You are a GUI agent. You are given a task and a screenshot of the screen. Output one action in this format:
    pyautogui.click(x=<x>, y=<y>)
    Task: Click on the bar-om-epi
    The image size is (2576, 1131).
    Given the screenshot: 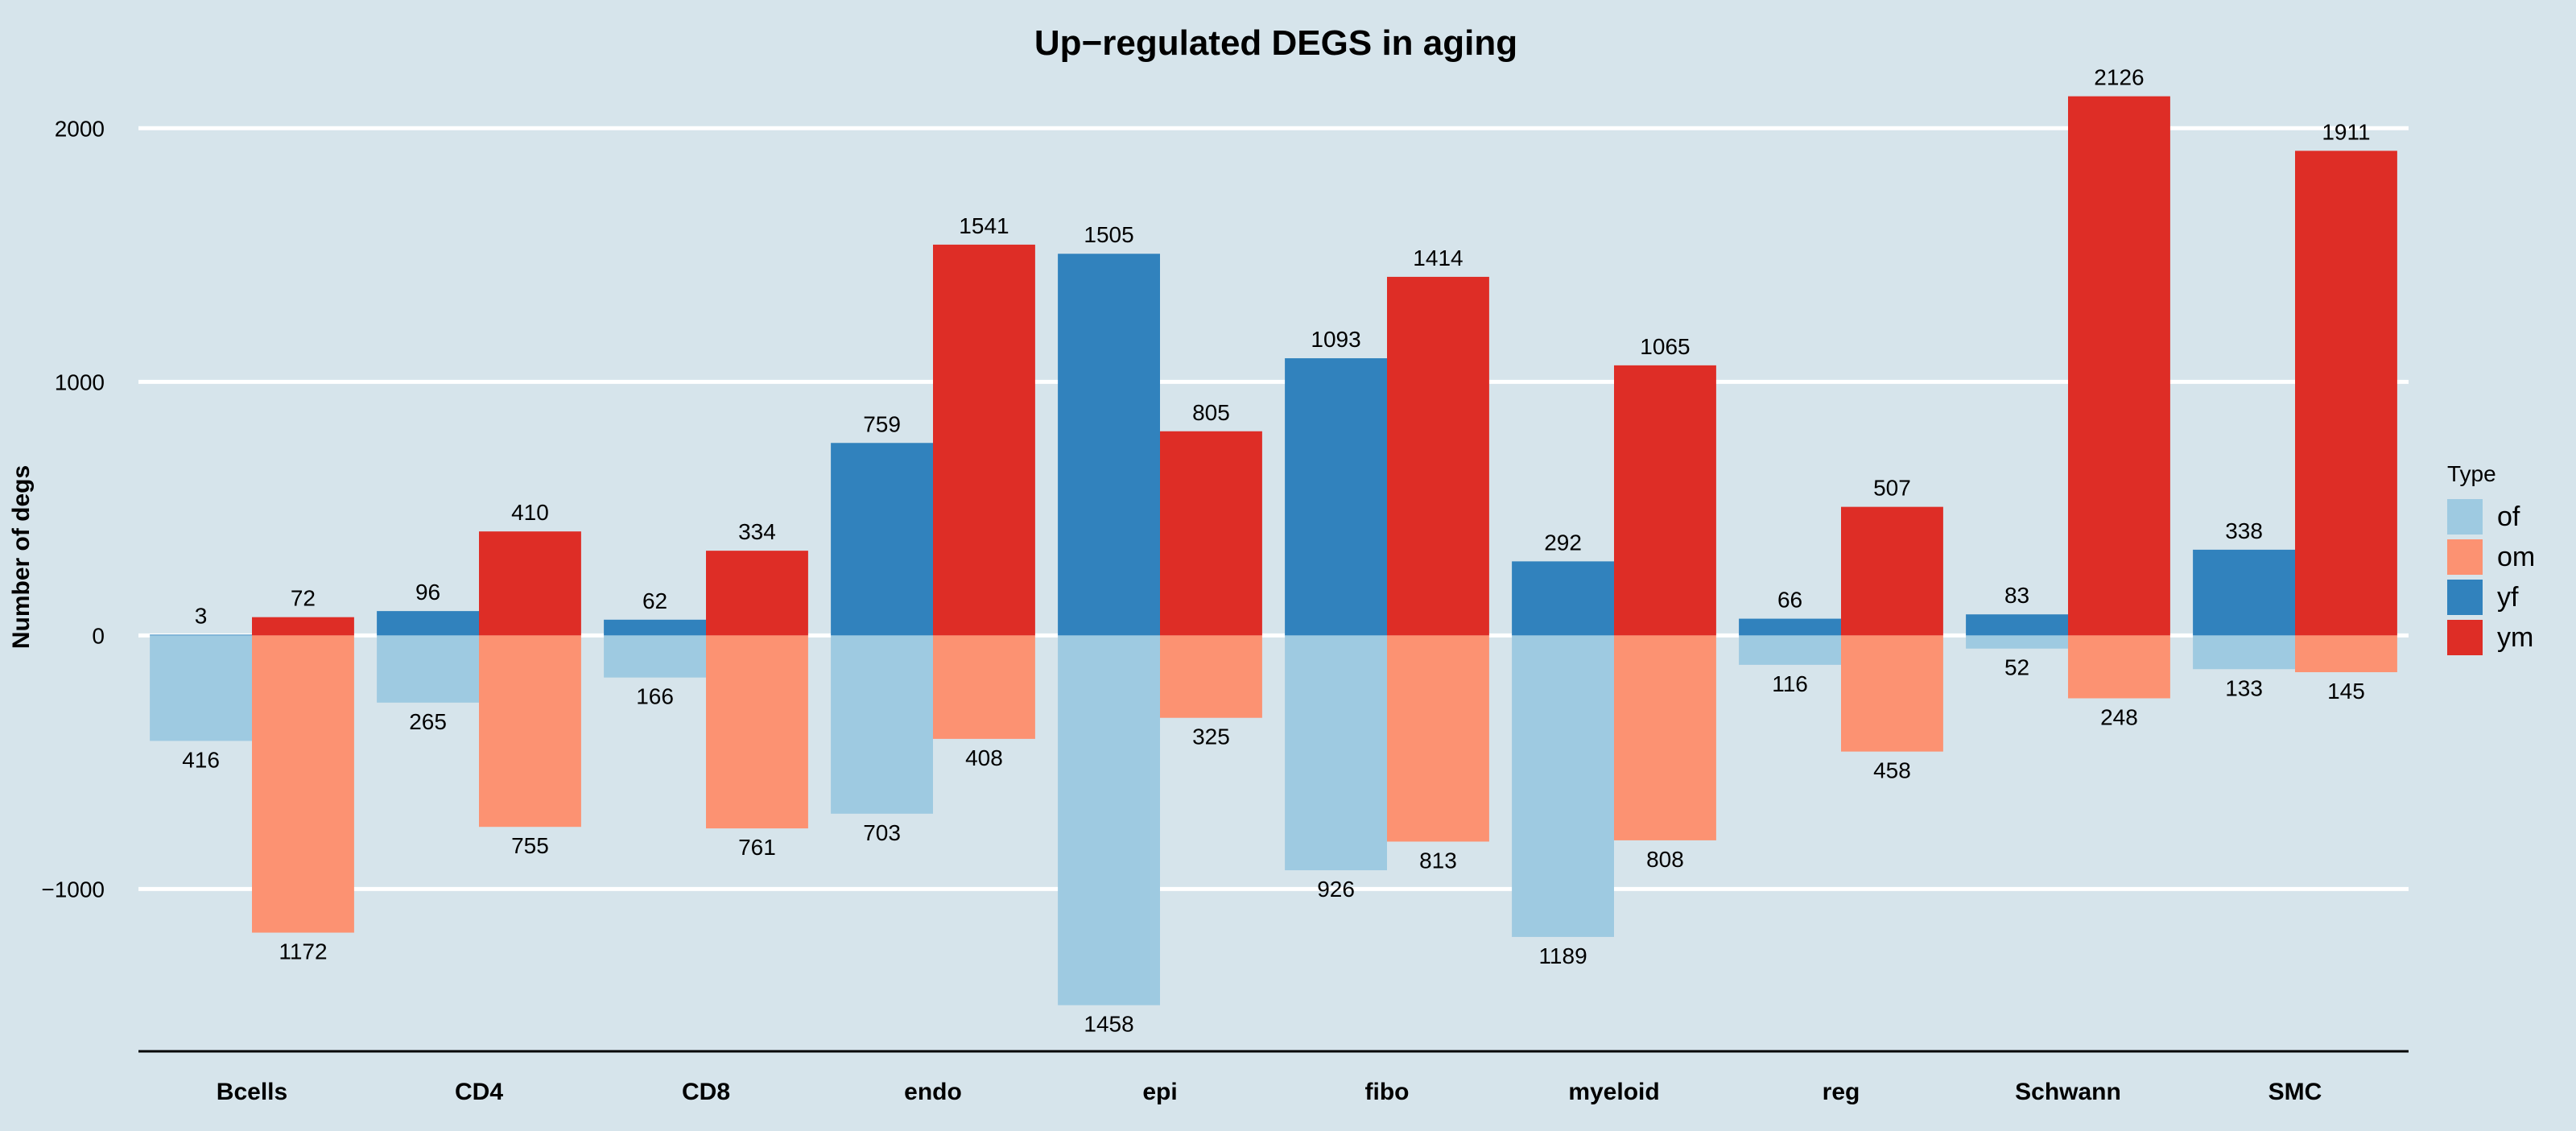 What is the action you would take?
    pyautogui.click(x=1211, y=676)
    